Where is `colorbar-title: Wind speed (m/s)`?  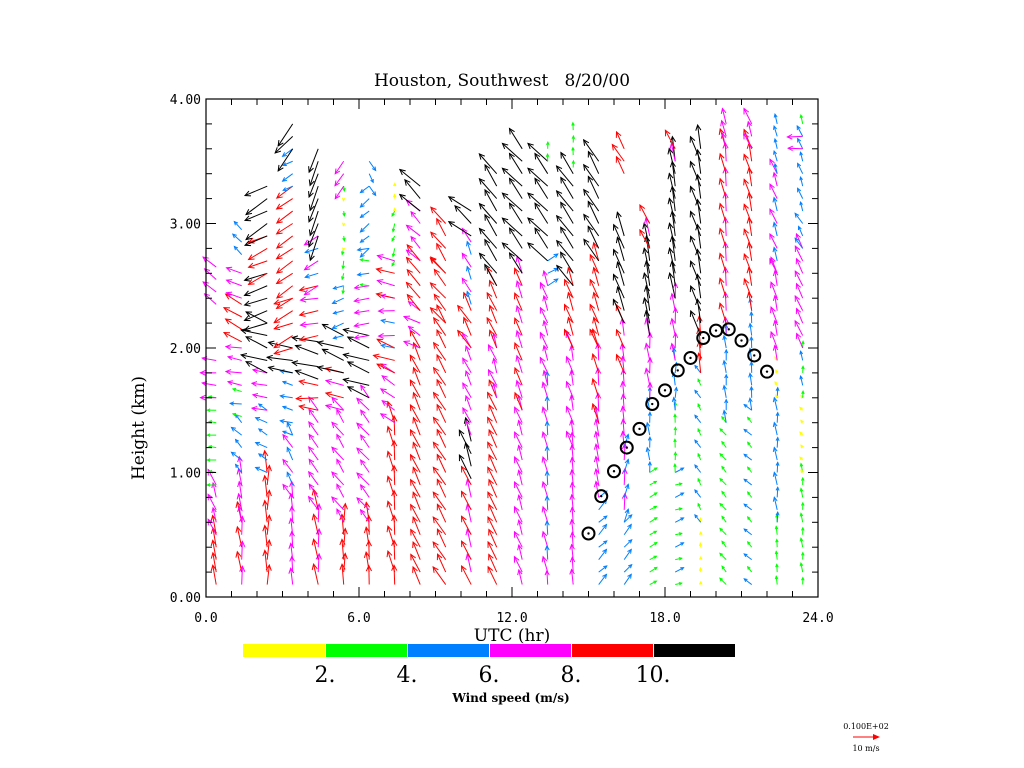
colorbar-title: Wind speed (m/s) is located at coordinates (510, 698).